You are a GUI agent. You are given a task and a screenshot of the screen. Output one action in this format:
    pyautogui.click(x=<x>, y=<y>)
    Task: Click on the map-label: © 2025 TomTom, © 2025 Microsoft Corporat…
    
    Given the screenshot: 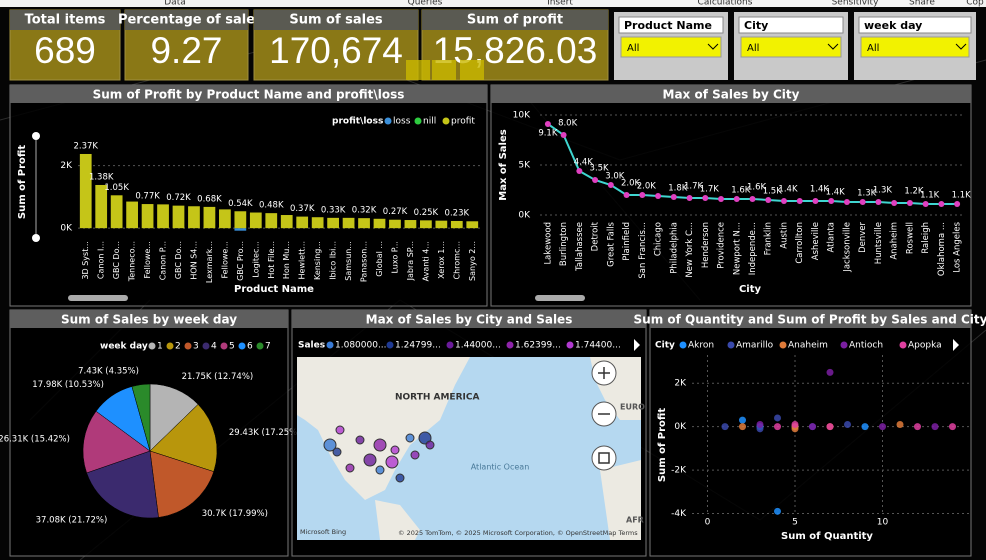 What is the action you would take?
    pyautogui.click(x=518, y=533)
    